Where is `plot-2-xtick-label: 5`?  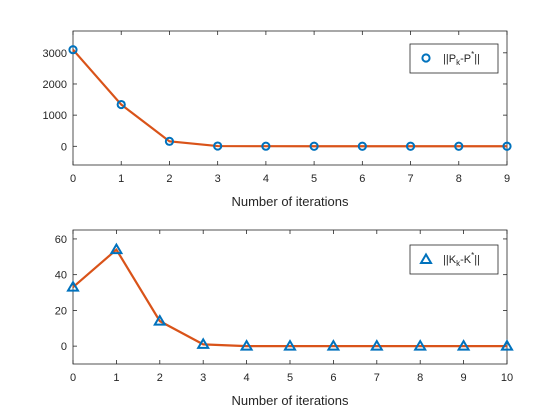 plot-2-xtick-label: 5 is located at coordinates (290, 378).